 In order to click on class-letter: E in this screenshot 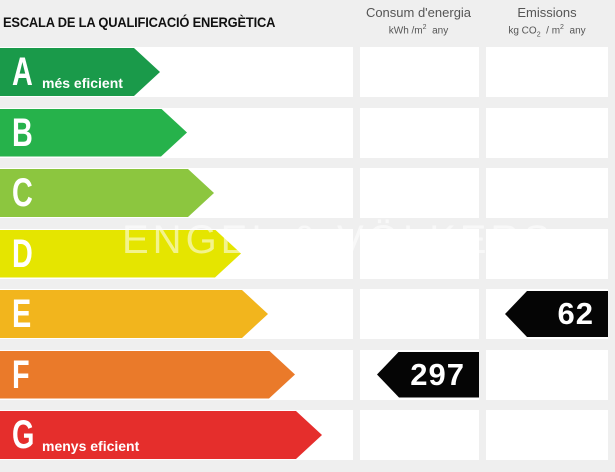, I will do `click(22, 314)`.